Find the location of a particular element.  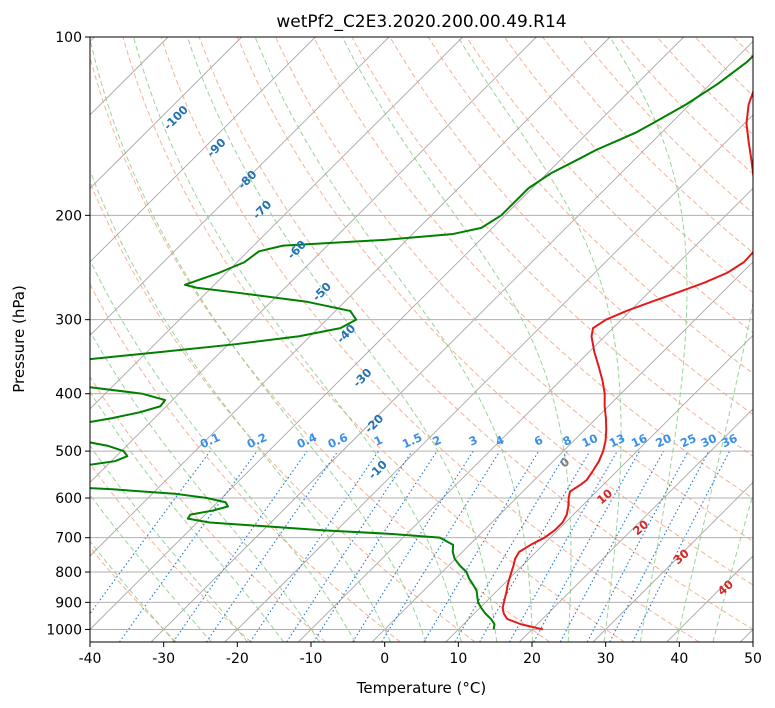

x-tick-label: 40 is located at coordinates (679, 659).